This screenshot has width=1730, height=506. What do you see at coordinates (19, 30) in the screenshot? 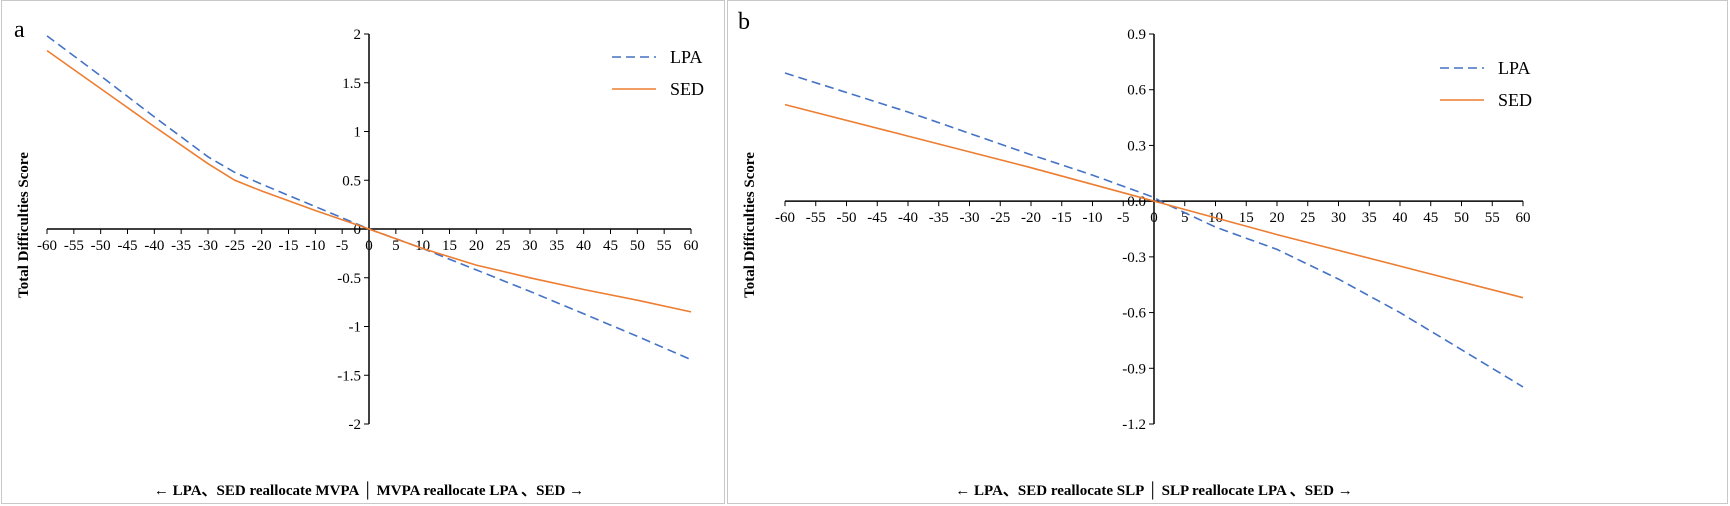
I see `panel-letter: a` at bounding box center [19, 30].